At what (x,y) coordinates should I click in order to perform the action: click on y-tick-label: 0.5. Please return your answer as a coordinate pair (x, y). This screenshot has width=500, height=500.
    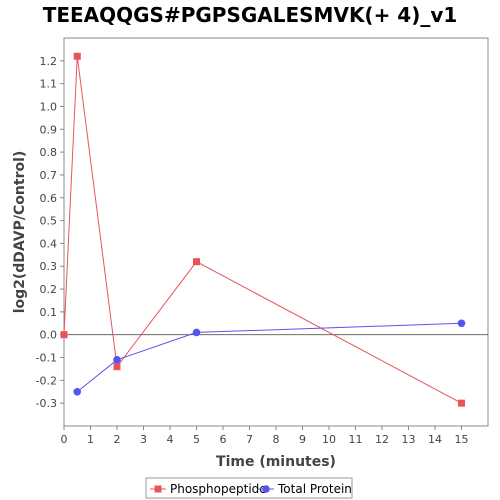
    Looking at the image, I should click on (49, 221).